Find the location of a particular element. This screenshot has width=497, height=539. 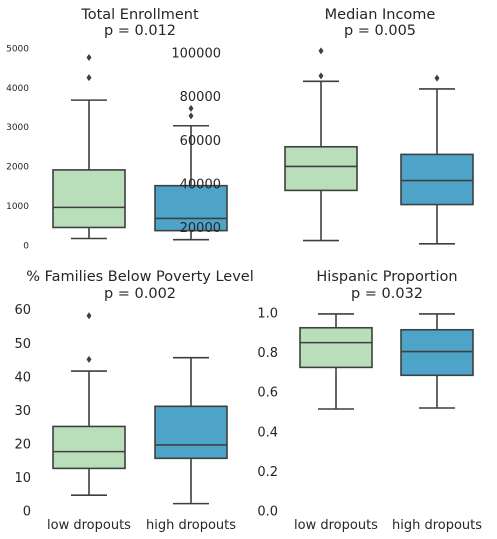

y-tick-label: 0.8 is located at coordinates (267, 353).